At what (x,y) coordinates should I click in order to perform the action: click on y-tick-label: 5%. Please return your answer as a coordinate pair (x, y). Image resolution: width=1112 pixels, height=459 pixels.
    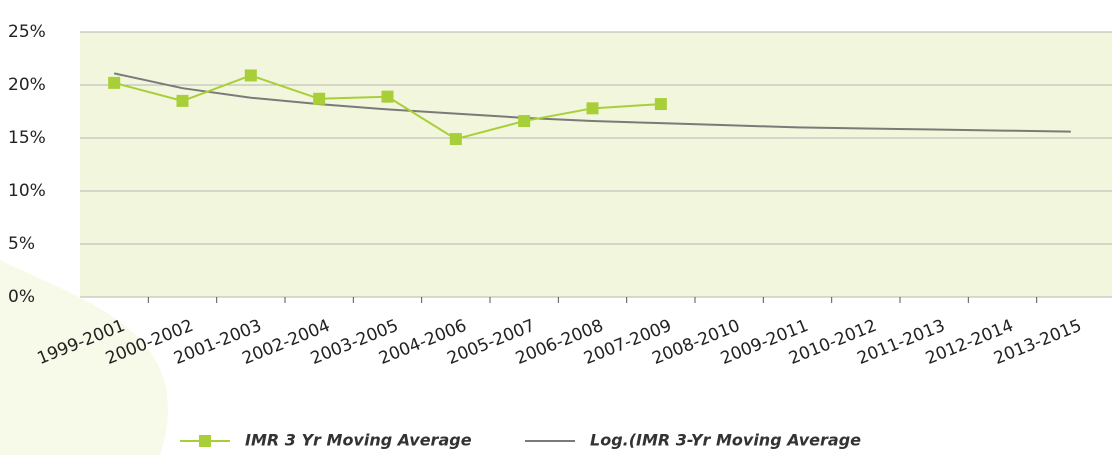
    Looking at the image, I should click on (21, 244).